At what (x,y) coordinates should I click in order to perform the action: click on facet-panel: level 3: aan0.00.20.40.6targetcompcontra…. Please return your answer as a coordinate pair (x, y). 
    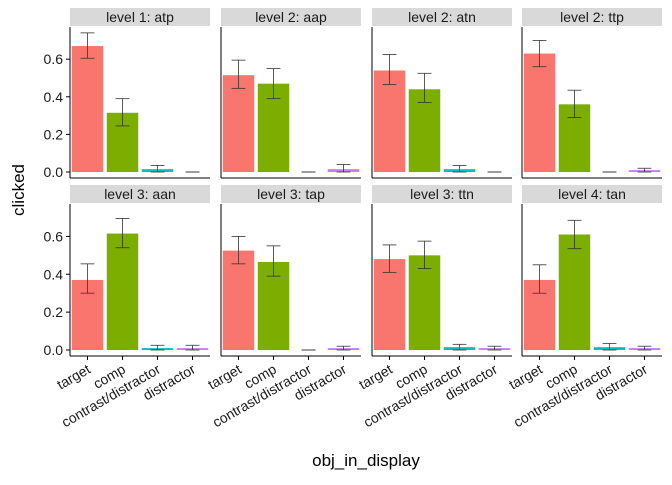
    Looking at the image, I should click on (127, 307).